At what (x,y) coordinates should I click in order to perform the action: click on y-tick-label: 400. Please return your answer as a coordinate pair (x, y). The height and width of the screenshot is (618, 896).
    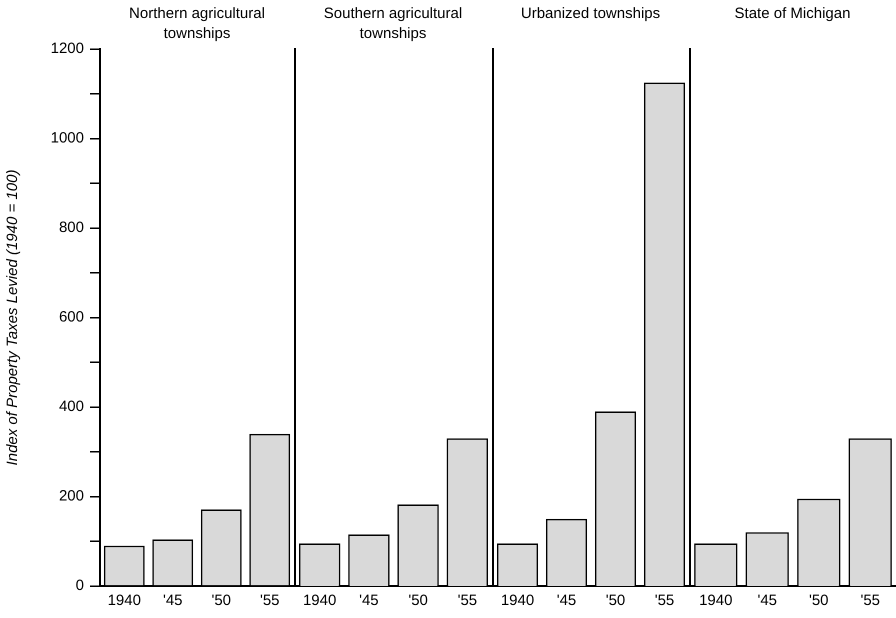
    Looking at the image, I should click on (71, 407).